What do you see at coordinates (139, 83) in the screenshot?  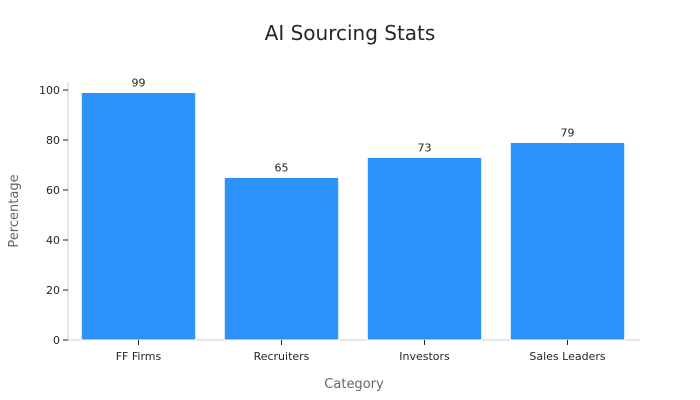 I see `bar-value-label: 99` at bounding box center [139, 83].